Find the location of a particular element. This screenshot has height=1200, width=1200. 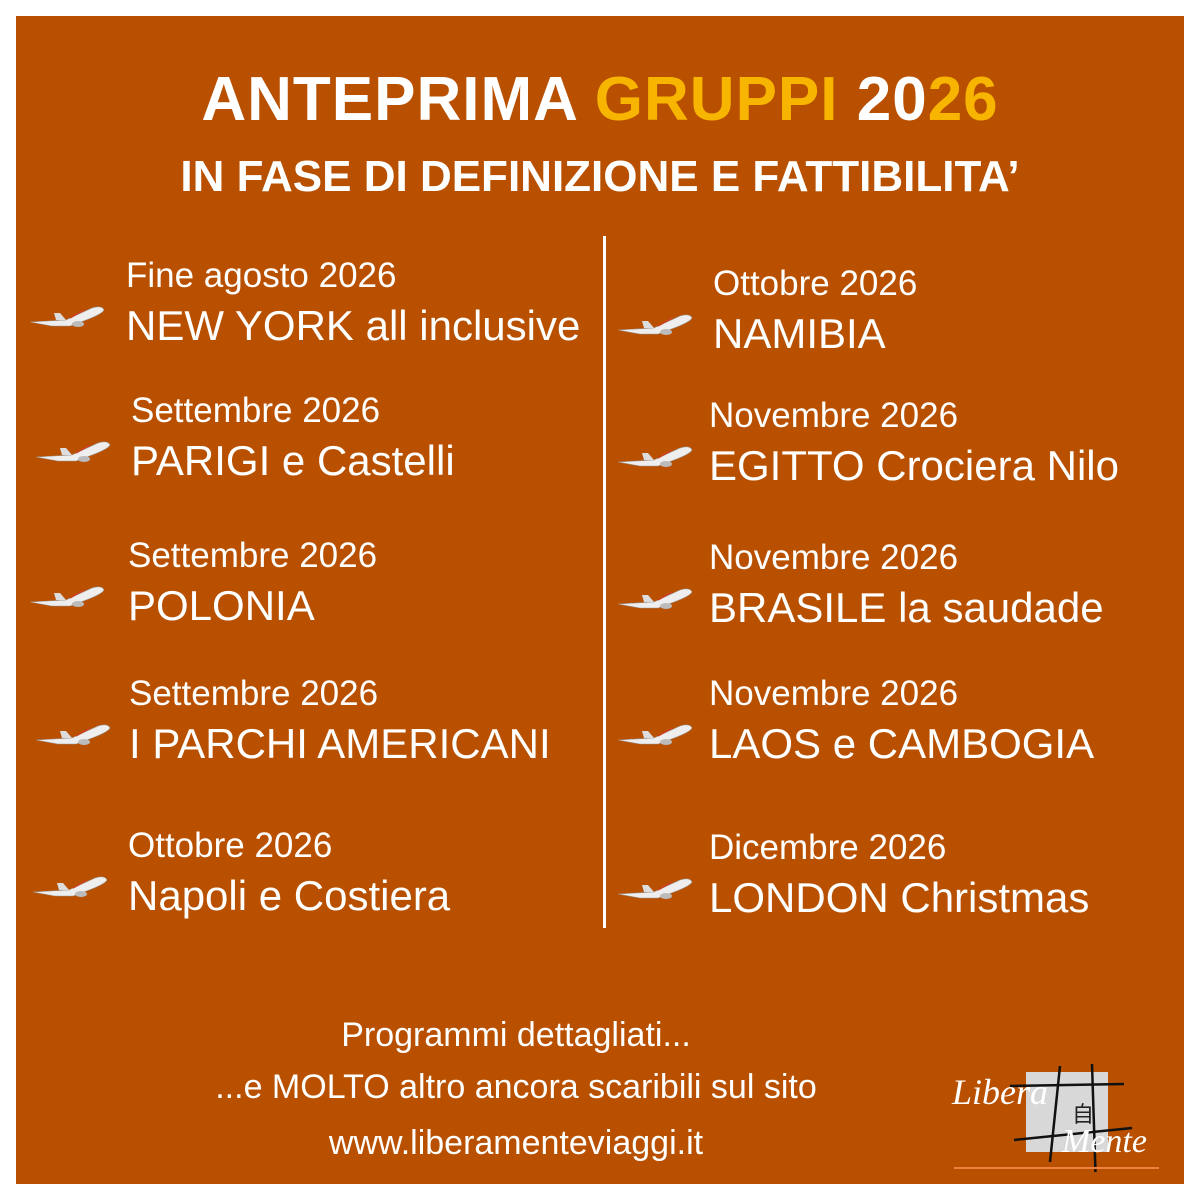

trip-item: Ottobre 2026 Napoli e Costiera is located at coordinates (289, 873).